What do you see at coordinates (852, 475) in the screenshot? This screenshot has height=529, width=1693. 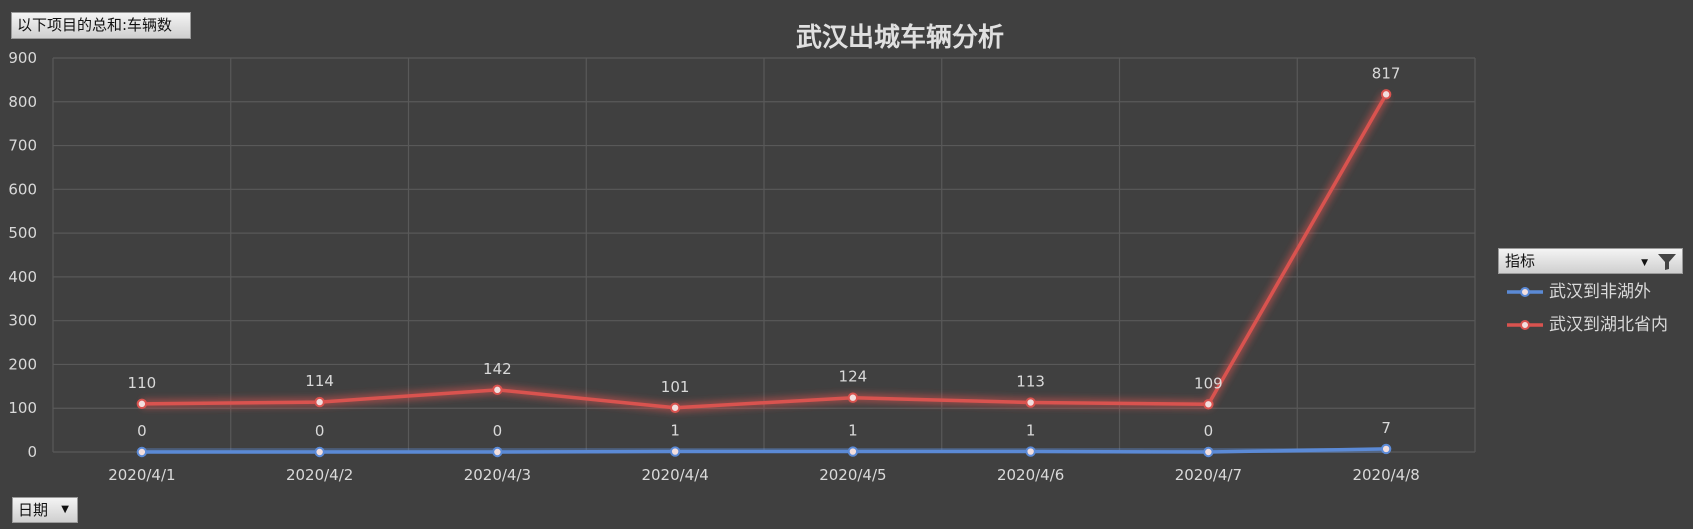 I see `x-tick-label: 2020/4/5` at bounding box center [852, 475].